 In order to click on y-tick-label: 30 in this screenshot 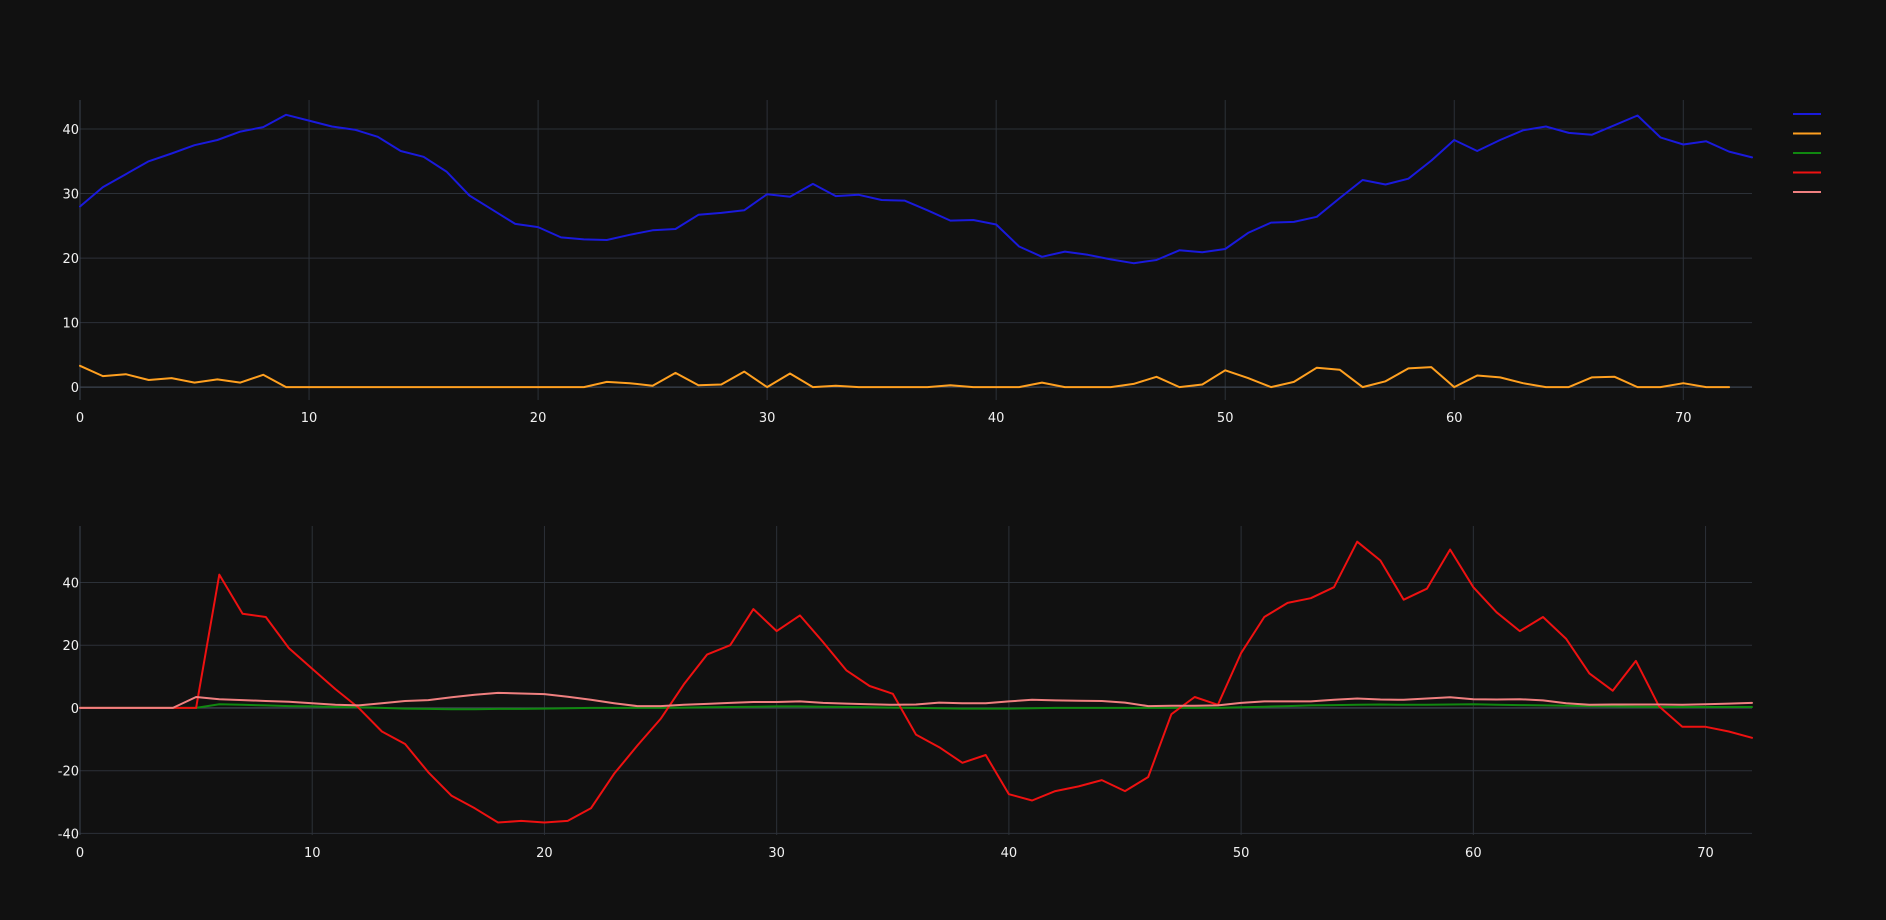, I will do `click(70, 195)`.